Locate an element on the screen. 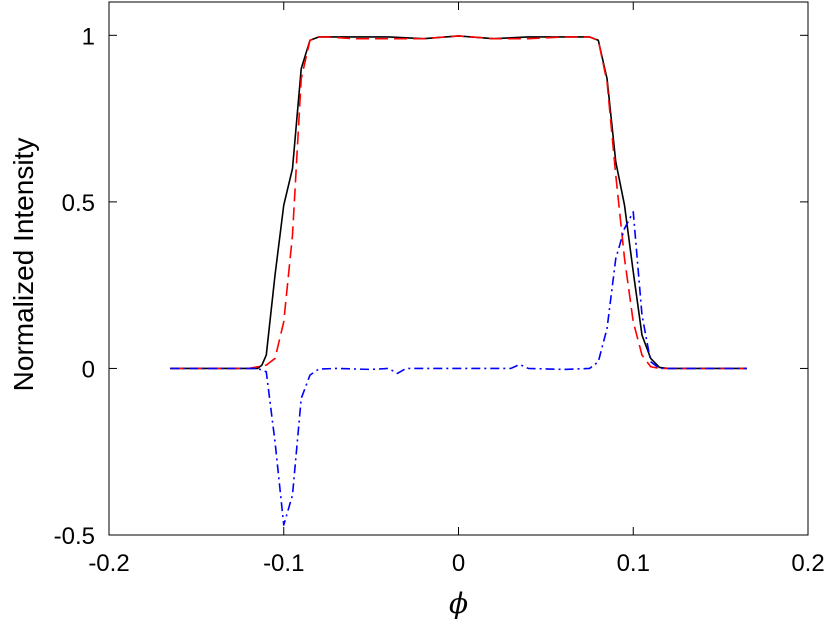 Image resolution: width=830 pixels, height=629 pixels. y-tick-label: 0 is located at coordinates (88, 369).